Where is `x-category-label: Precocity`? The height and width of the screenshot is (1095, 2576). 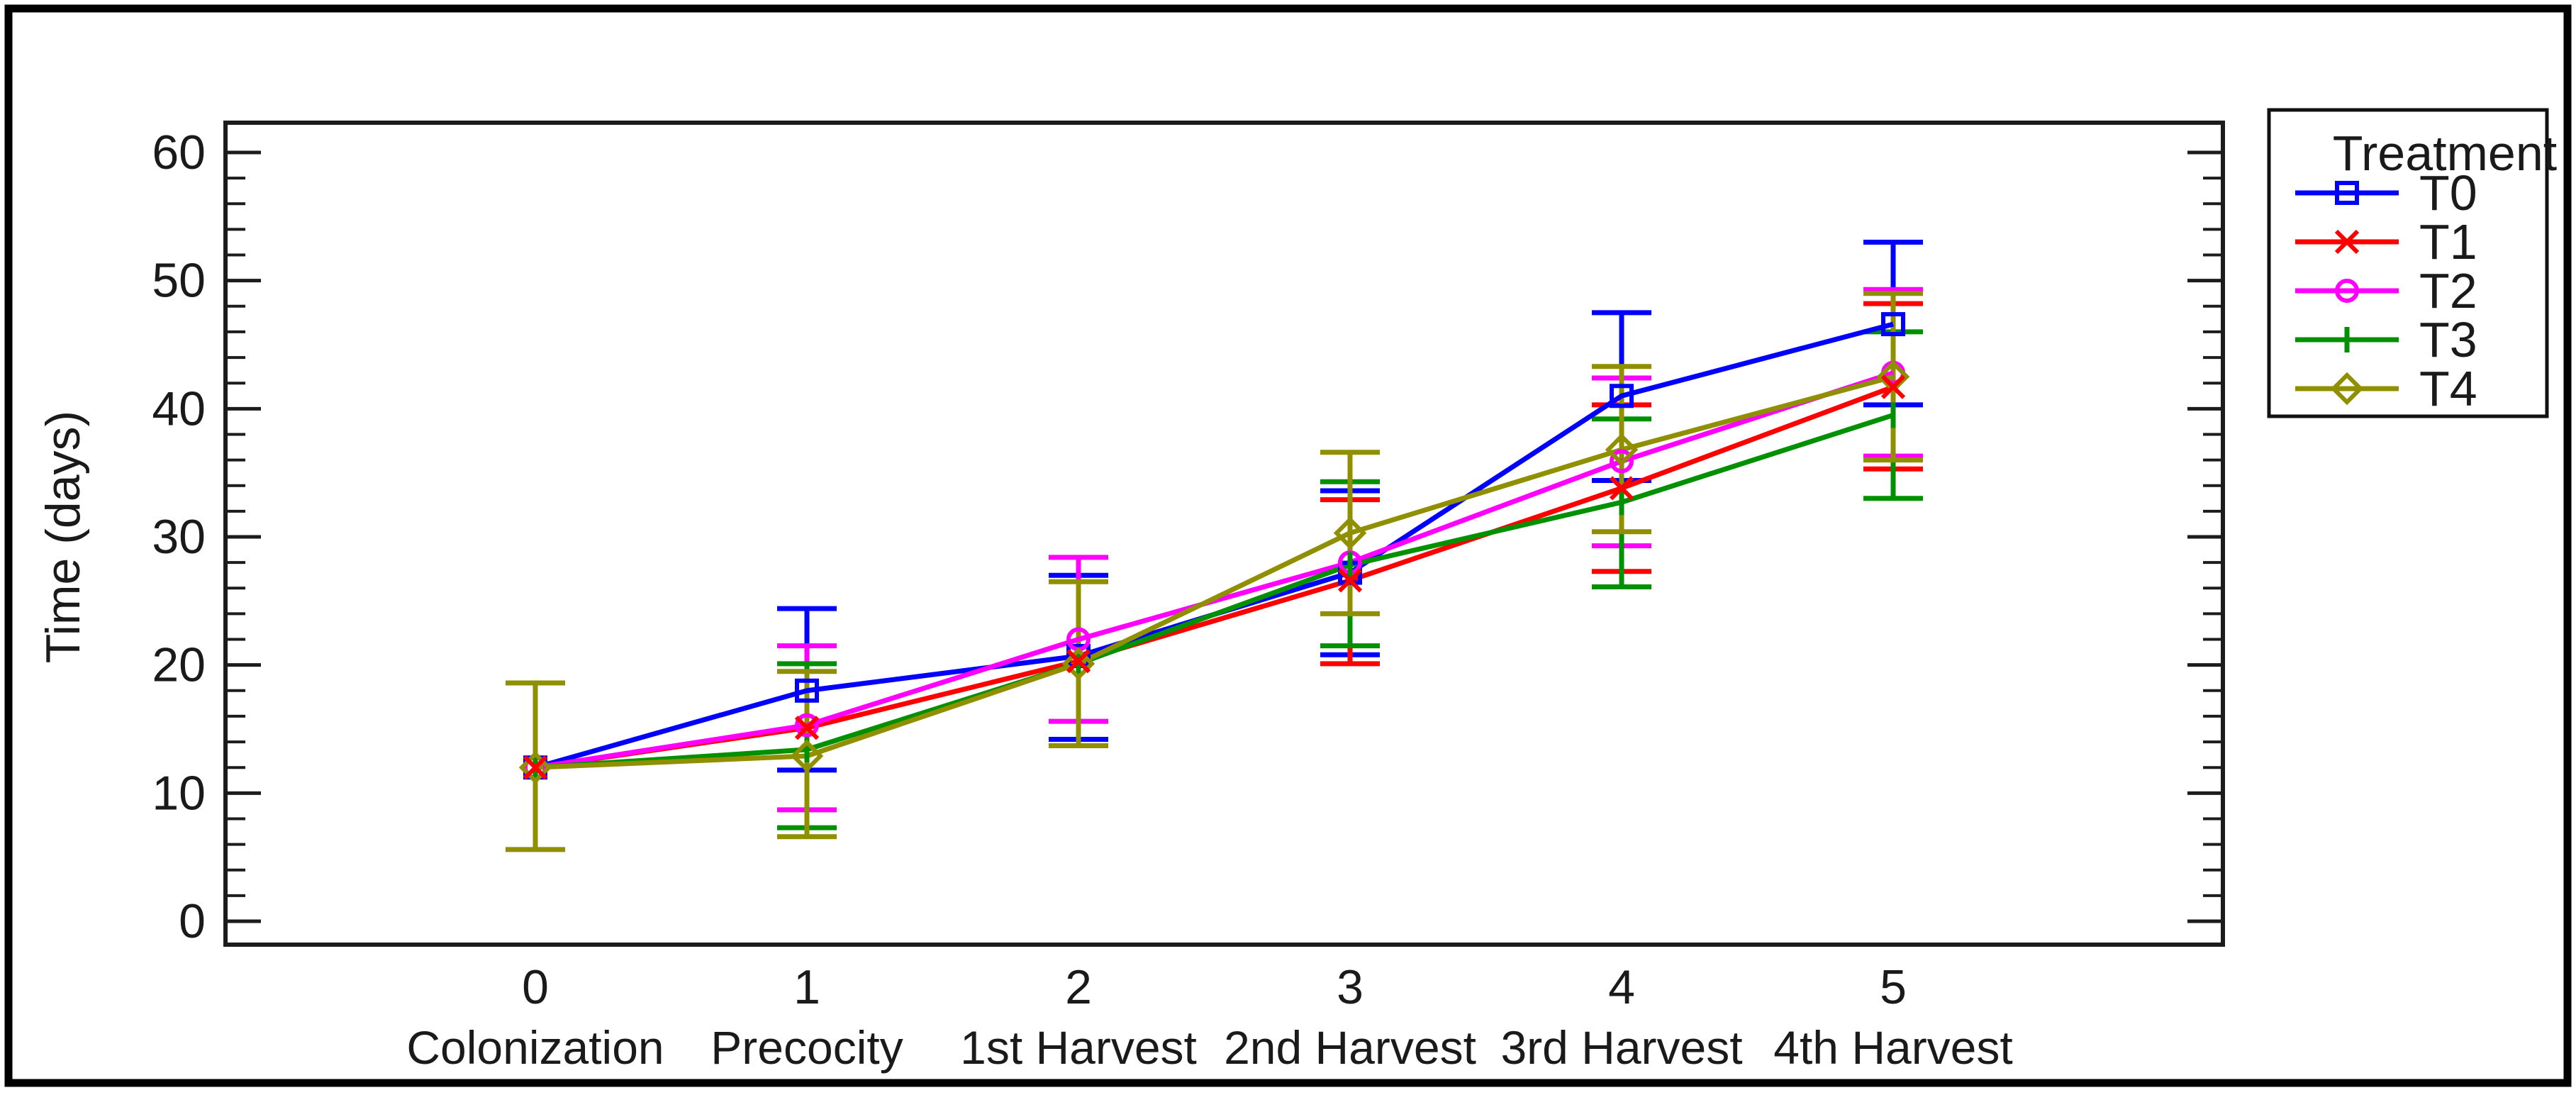 x-category-label: Precocity is located at coordinates (806, 1047).